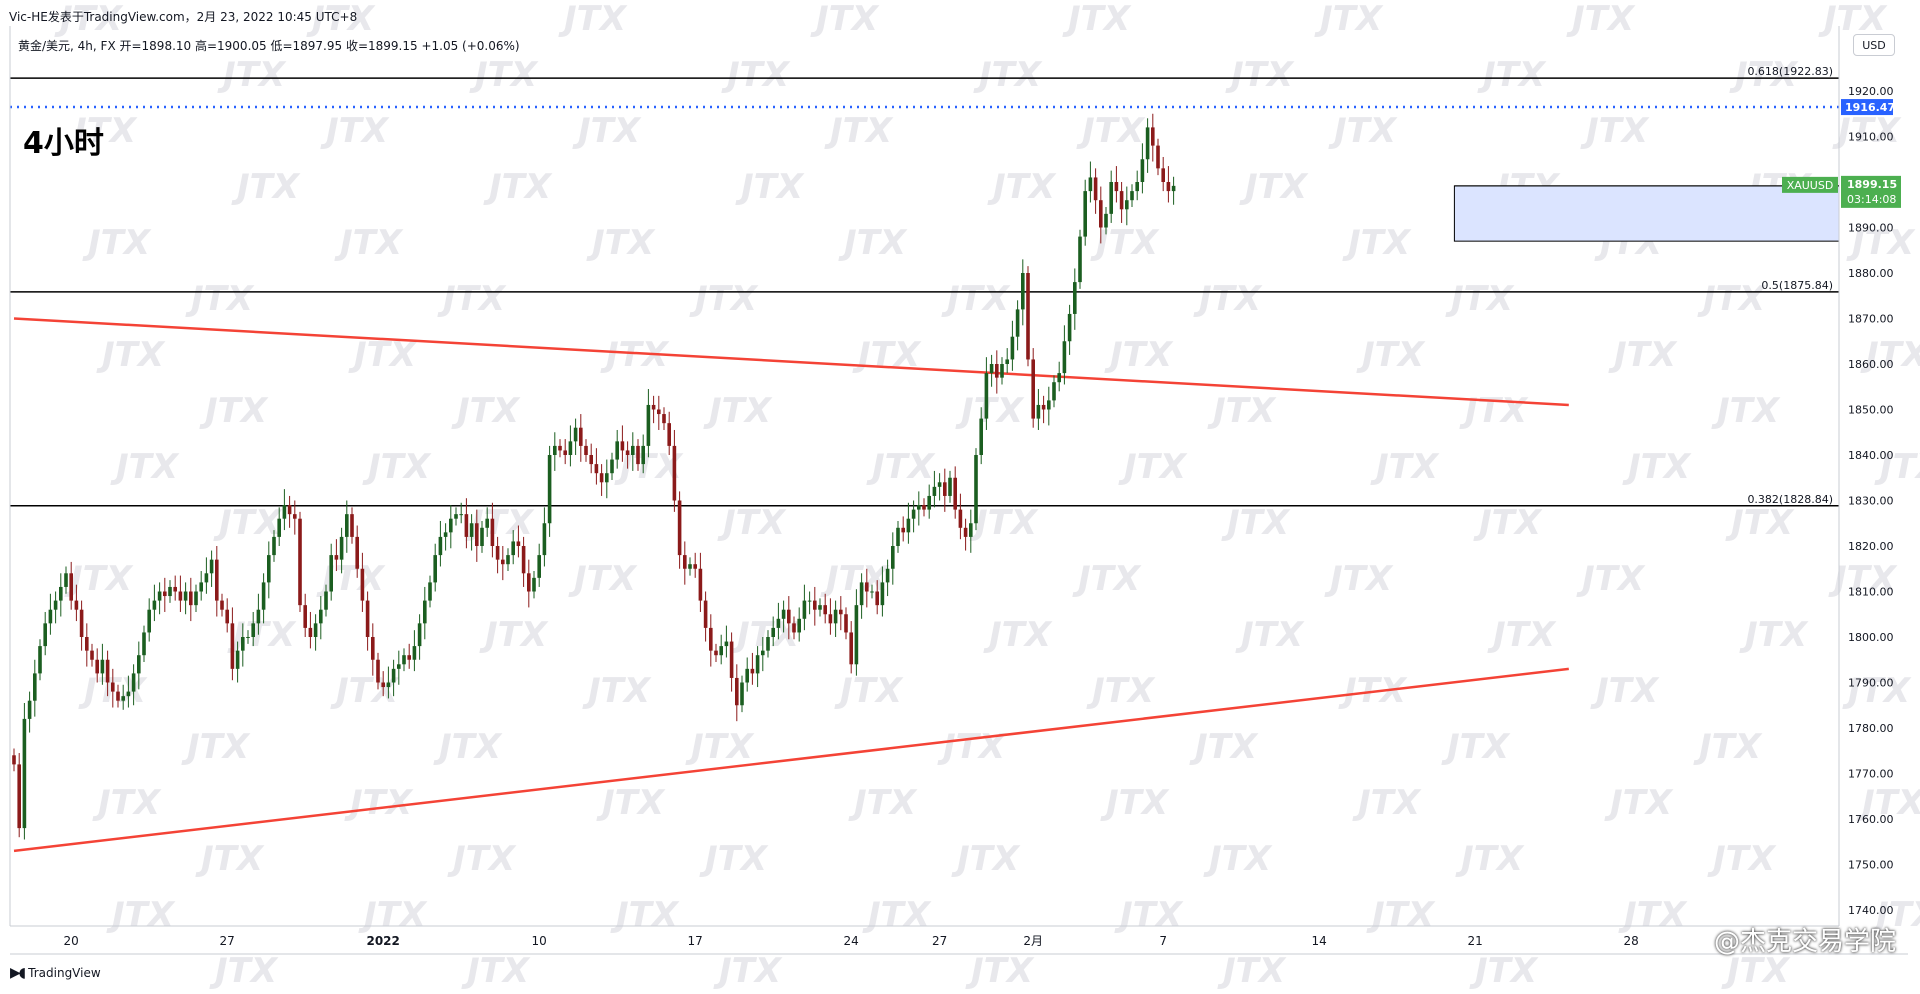  I want to click on y-tick-label: 1910.00, so click(1871, 137).